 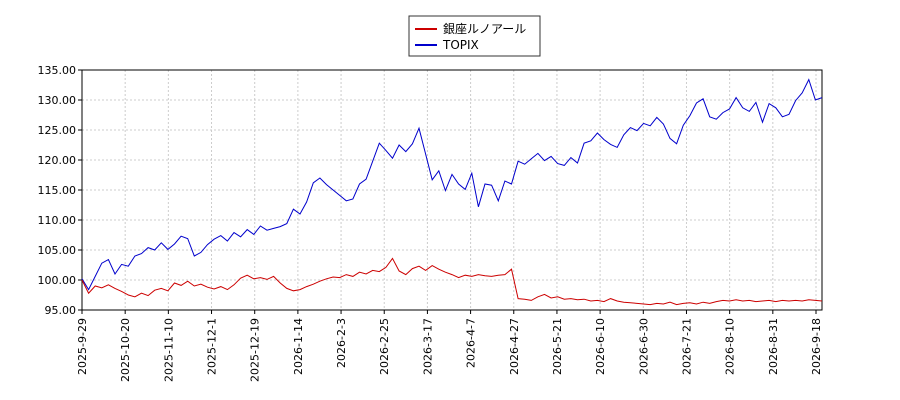 I want to click on x-tick-label: 2026-2-3, so click(x=341, y=343).